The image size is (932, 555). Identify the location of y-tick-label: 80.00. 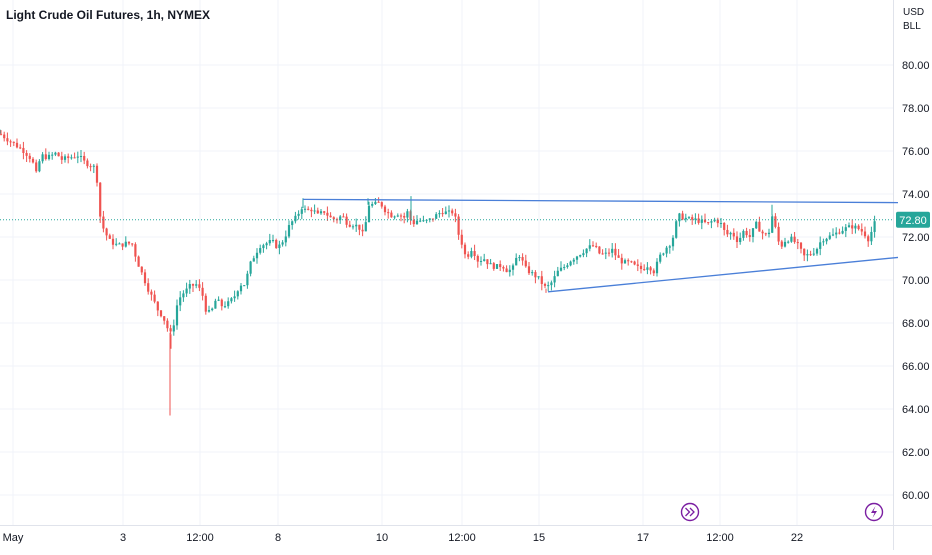
(916, 66).